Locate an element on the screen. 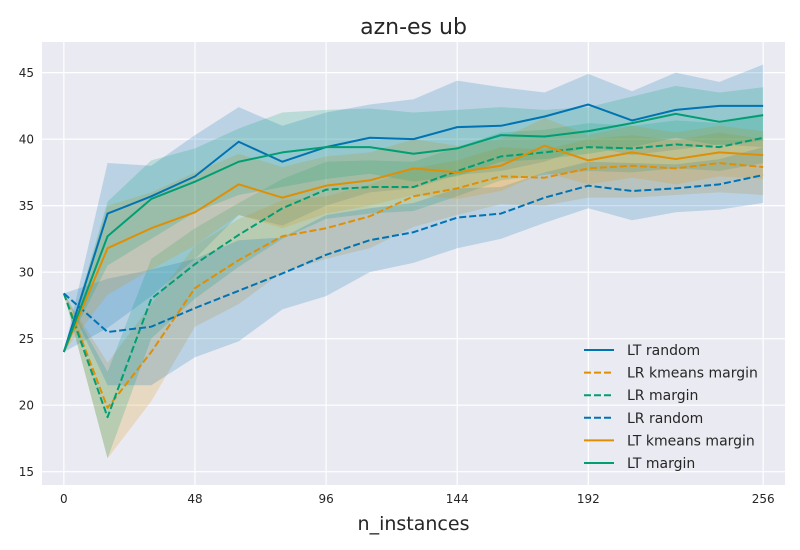 This screenshot has height=550, width=800. x-tick-label: 256 is located at coordinates (763, 499).